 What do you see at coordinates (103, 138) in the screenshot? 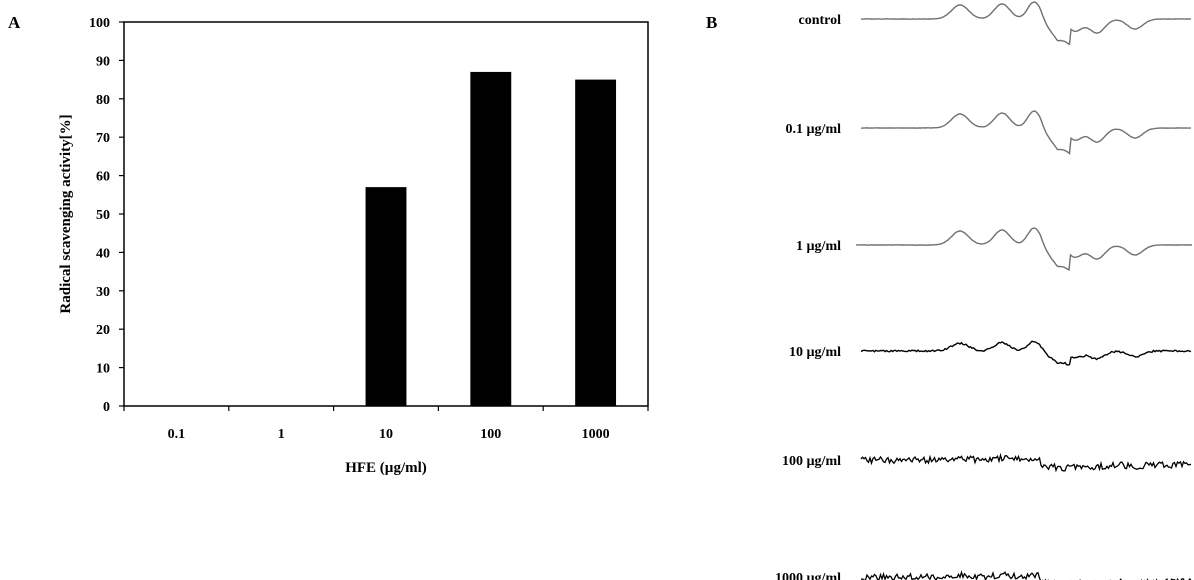
I see `y-tick-label: 70` at bounding box center [103, 138].